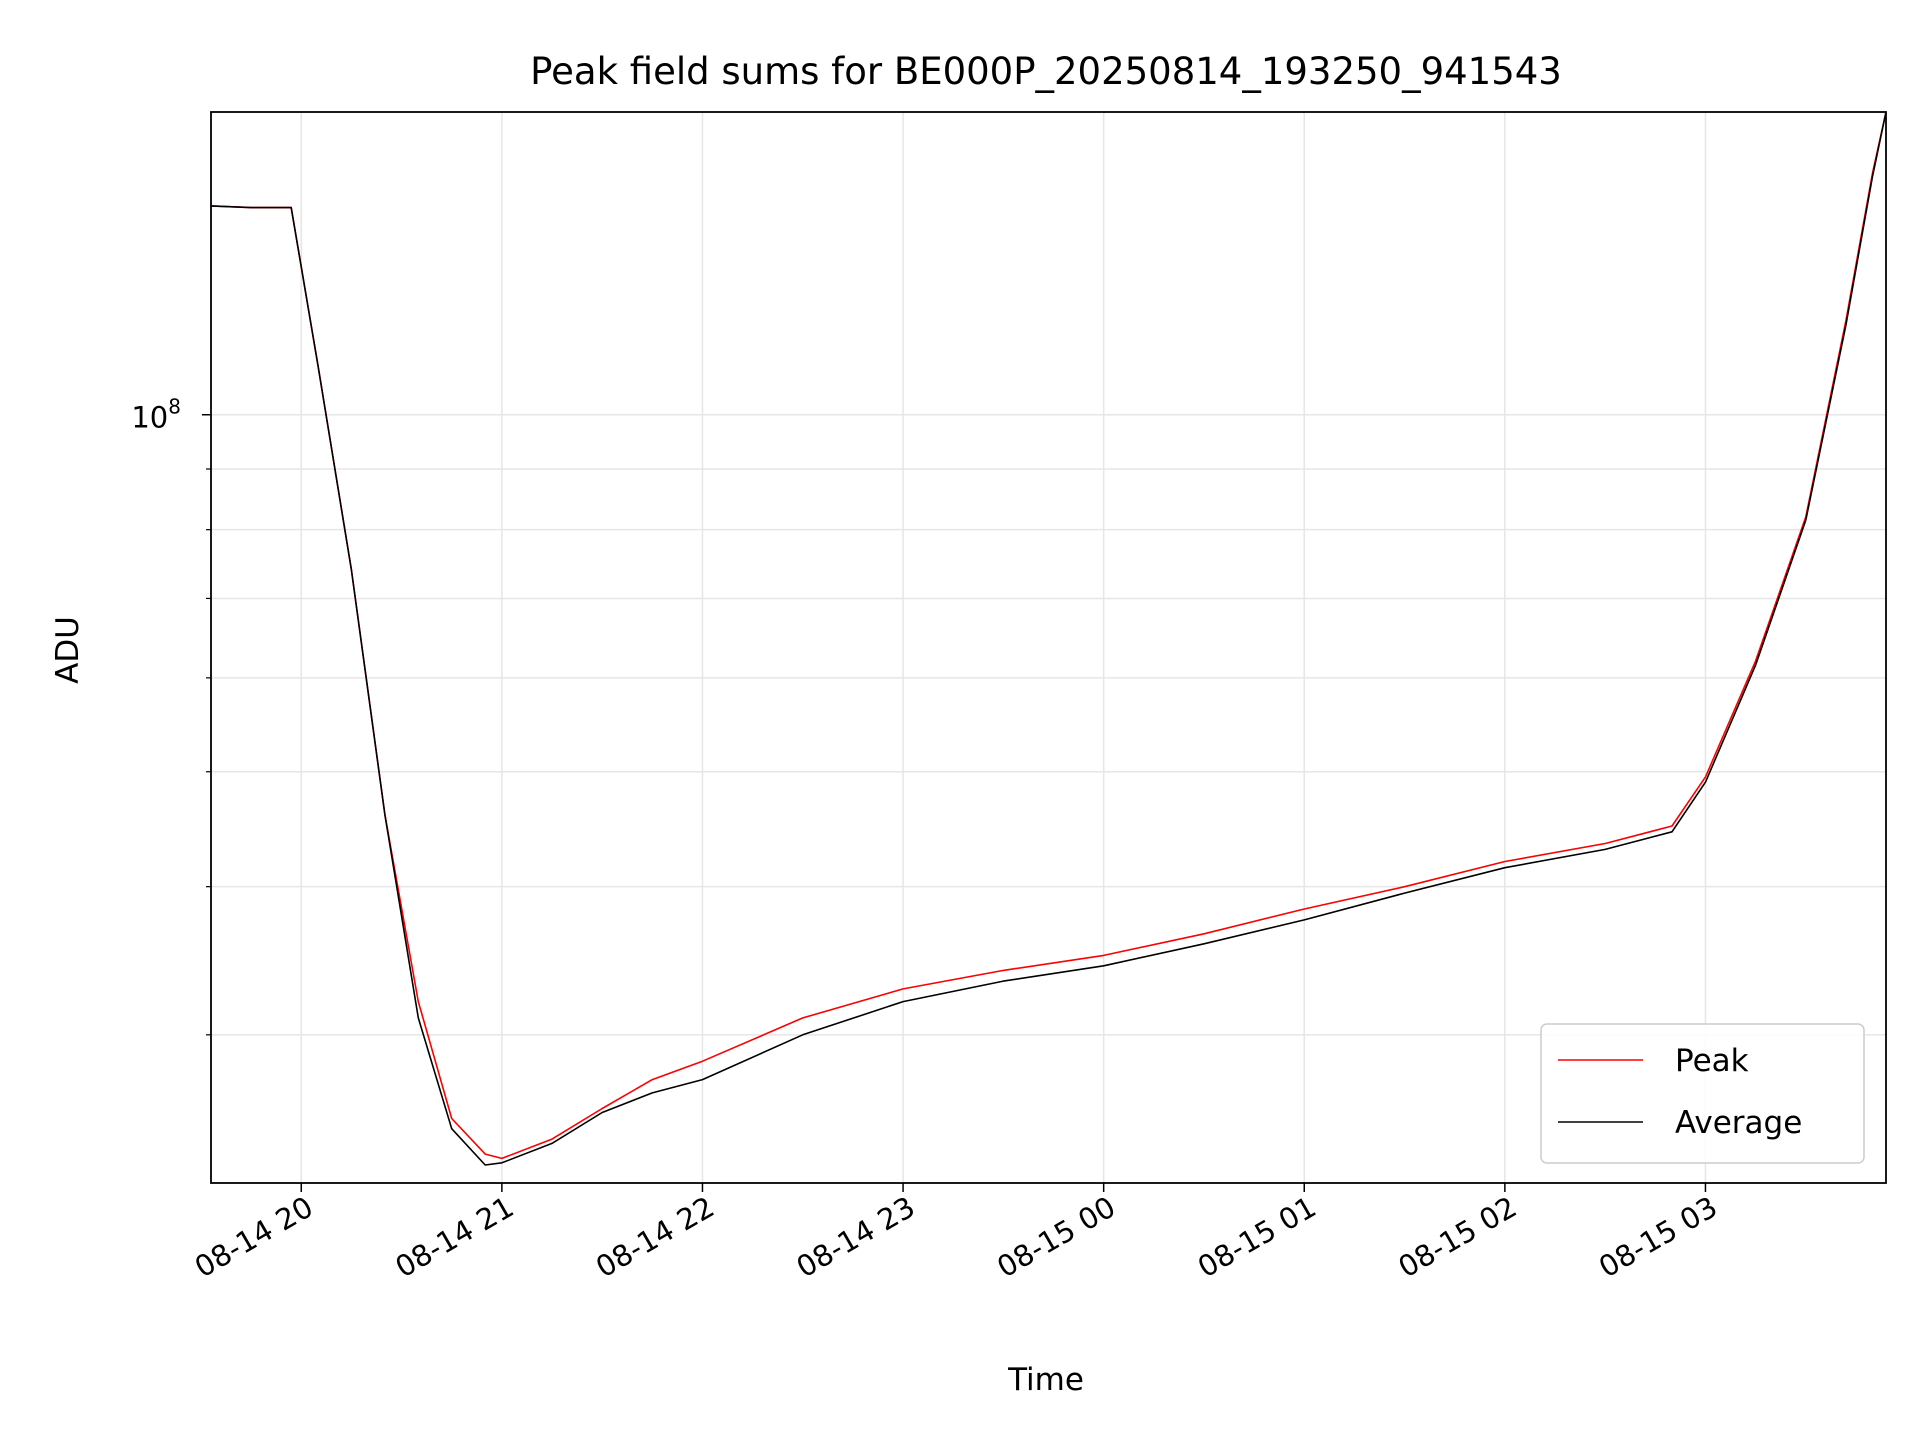 The width and height of the screenshot is (1920, 1440). I want to click on y-tick-exponent: 8, so click(174, 407).